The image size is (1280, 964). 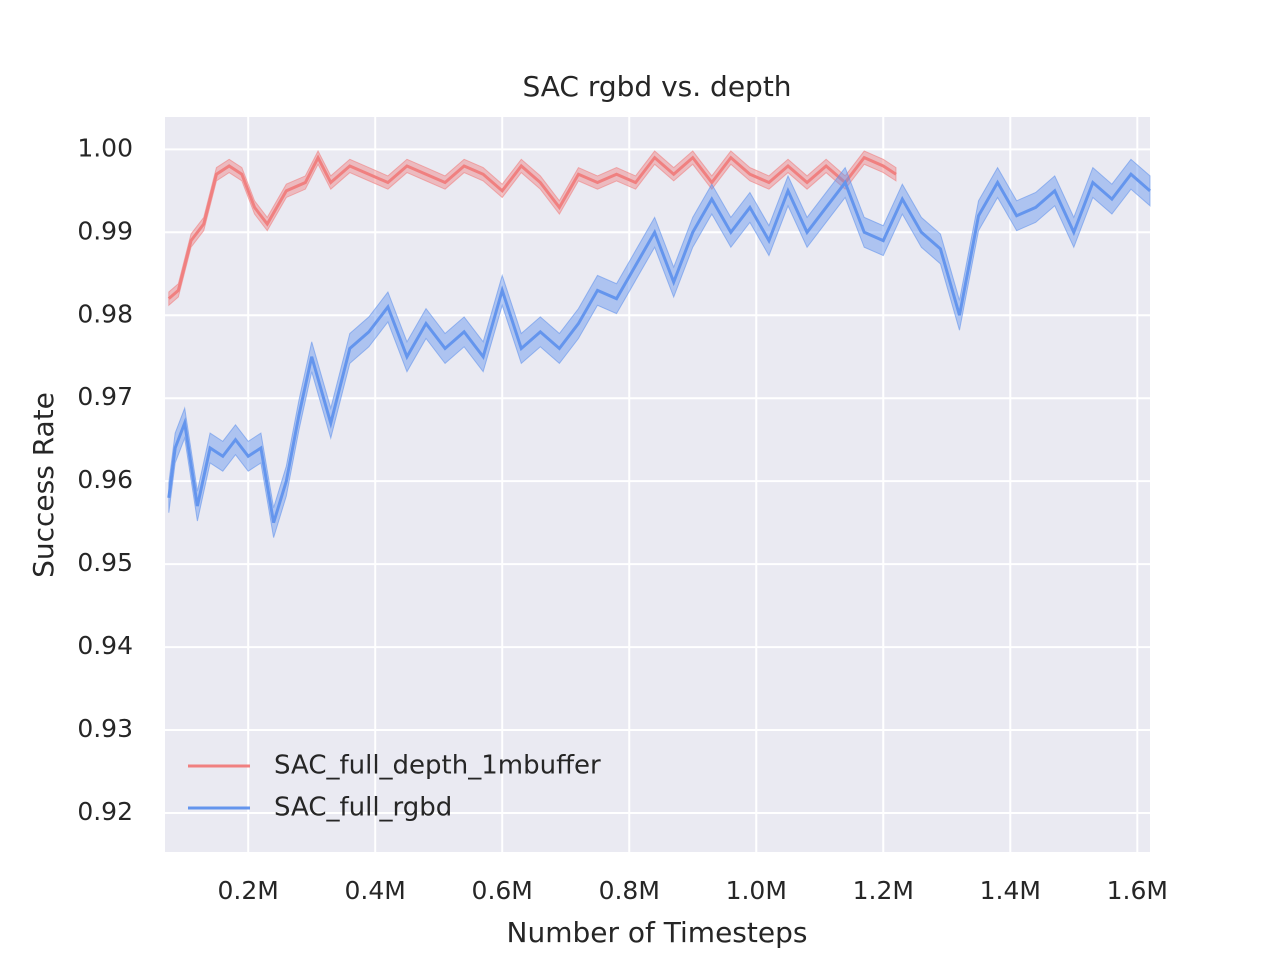 I want to click on x-tick-label: 1.4M, so click(x=1010, y=890).